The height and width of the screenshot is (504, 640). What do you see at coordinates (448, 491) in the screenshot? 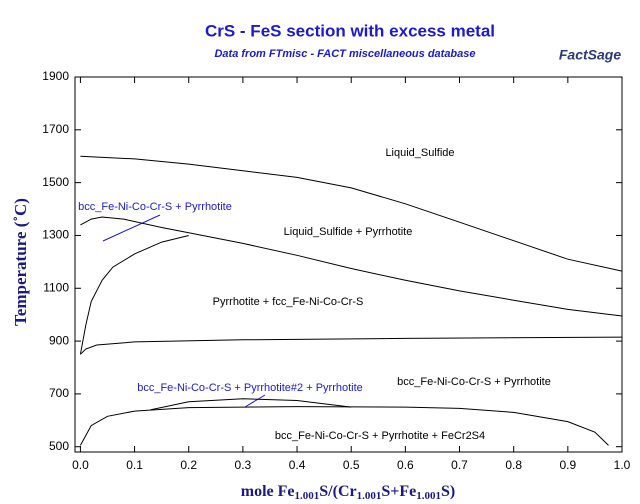
I see `x-axis-label-part: S)` at bounding box center [448, 491].